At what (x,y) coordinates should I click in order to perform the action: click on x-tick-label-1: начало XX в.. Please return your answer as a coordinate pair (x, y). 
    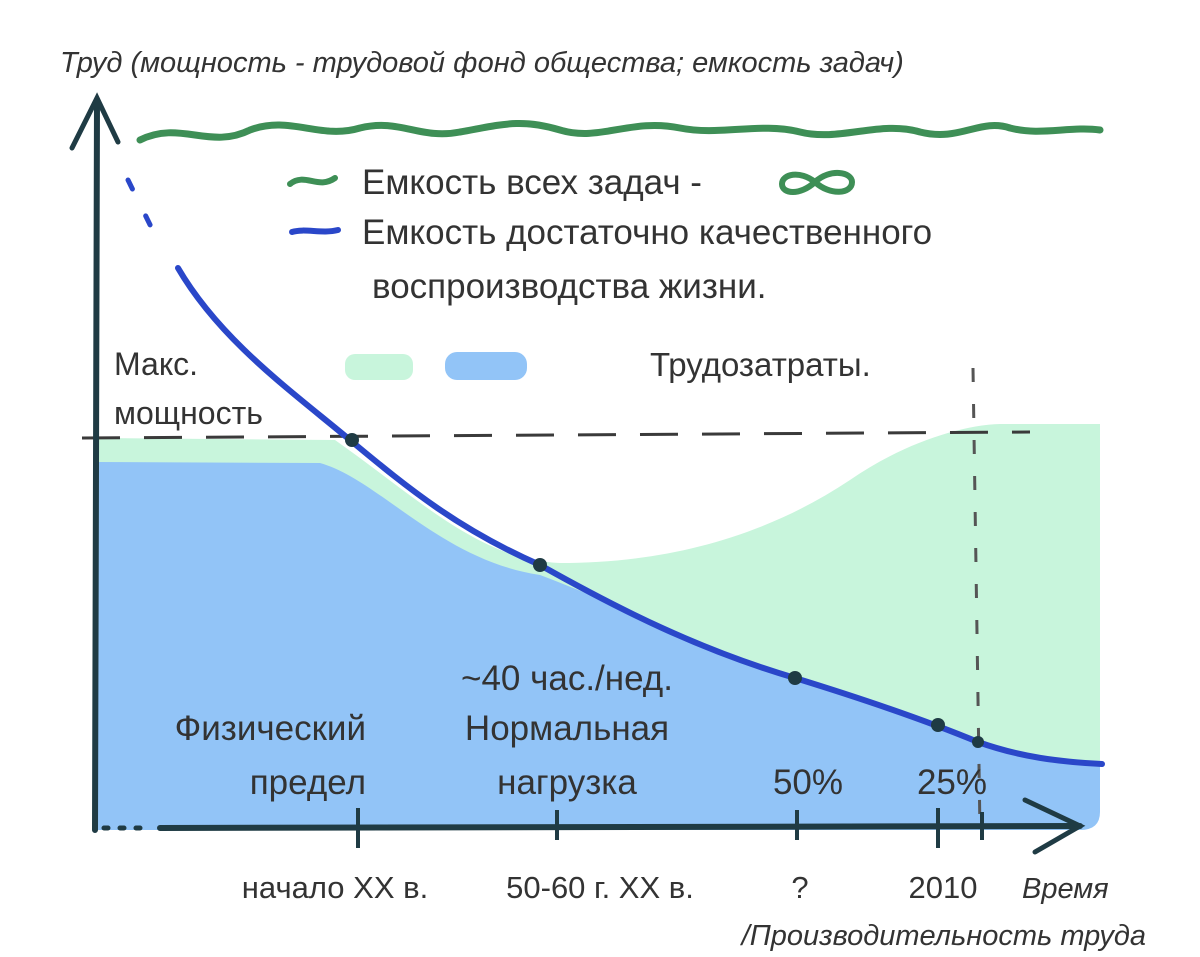
    Looking at the image, I should click on (335, 887).